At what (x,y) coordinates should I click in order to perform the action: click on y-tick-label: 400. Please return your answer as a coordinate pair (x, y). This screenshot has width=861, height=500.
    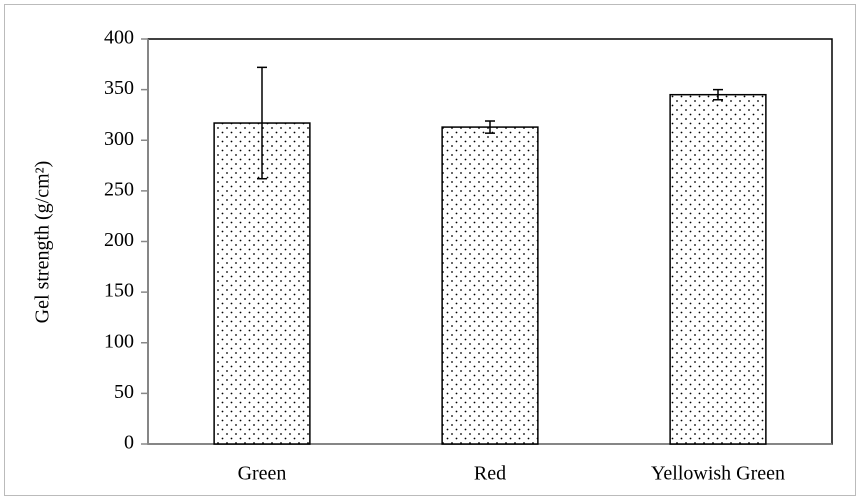
    Looking at the image, I should click on (119, 38).